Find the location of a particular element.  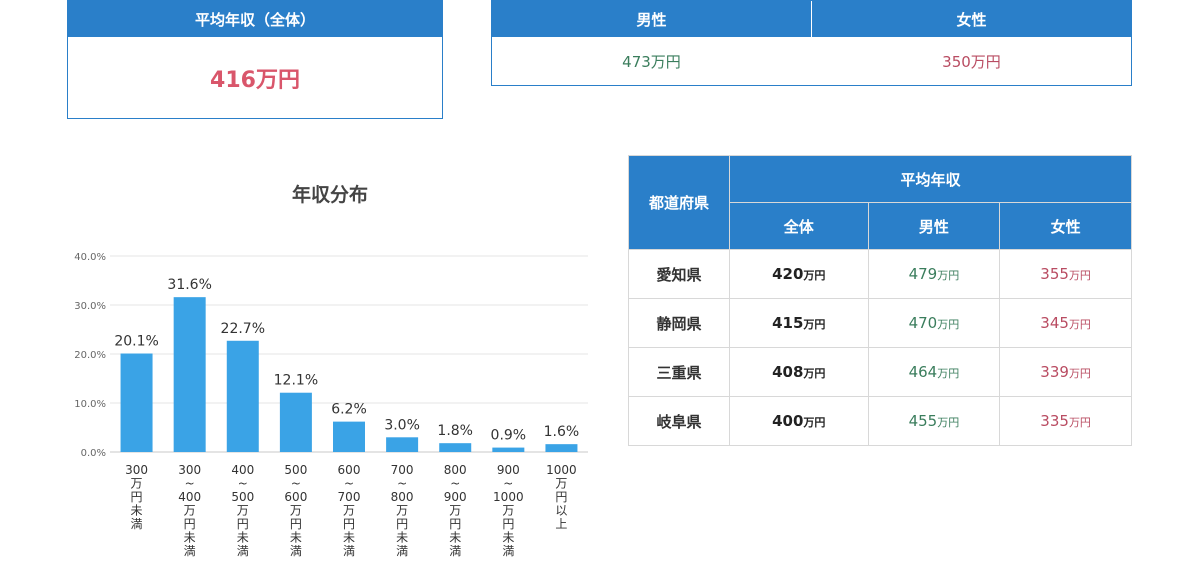

income-all: 408 is located at coordinates (788, 372).